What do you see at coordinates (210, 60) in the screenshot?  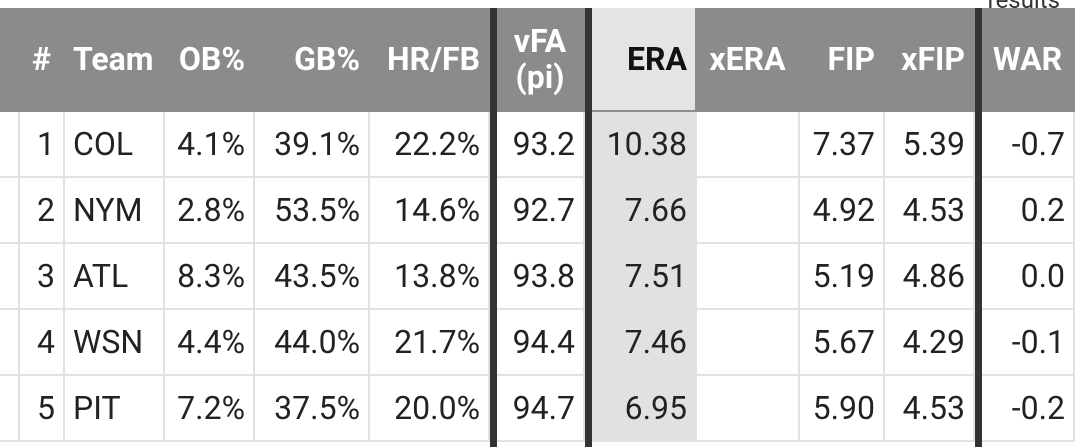 I see `column-header: OB%` at bounding box center [210, 60].